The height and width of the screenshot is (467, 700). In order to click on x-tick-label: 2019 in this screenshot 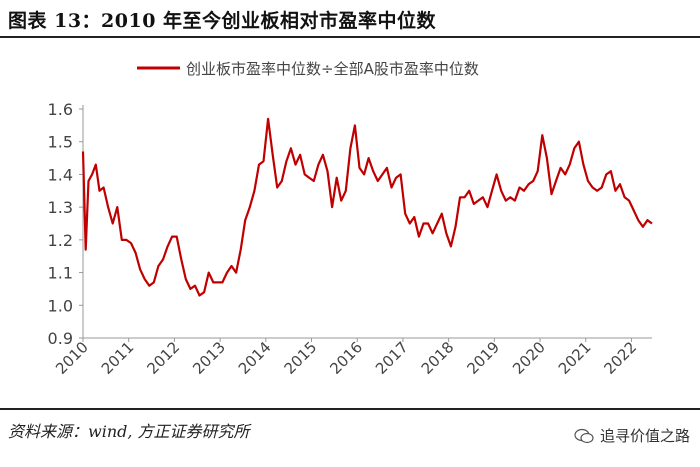, I will do `click(483, 358)`.